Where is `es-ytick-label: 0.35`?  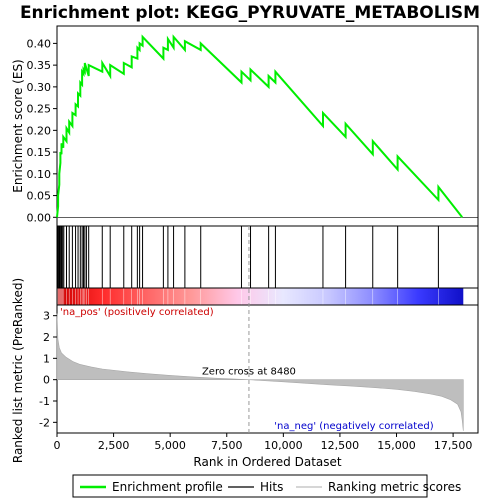 es-ytick-label: 0.35 is located at coordinates (39, 65).